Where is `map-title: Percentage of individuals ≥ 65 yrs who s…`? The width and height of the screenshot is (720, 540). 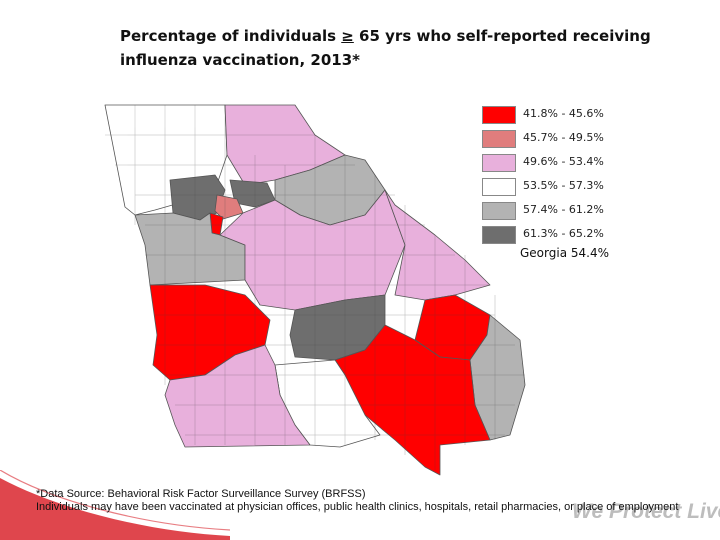
map-title: Percentage of individuals ≥ 65 yrs who s… is located at coordinates (400, 48).